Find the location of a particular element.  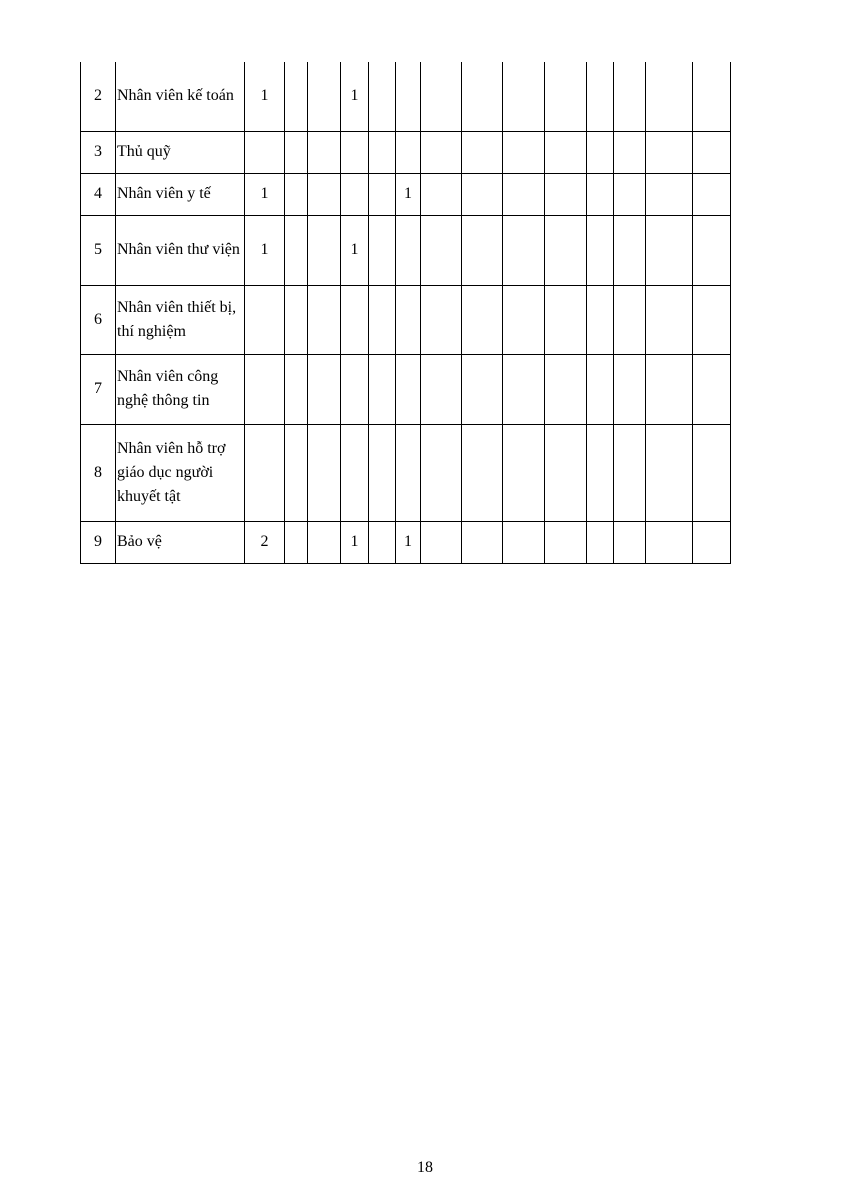

position-name: Nhân viên y tế is located at coordinates (180, 194).